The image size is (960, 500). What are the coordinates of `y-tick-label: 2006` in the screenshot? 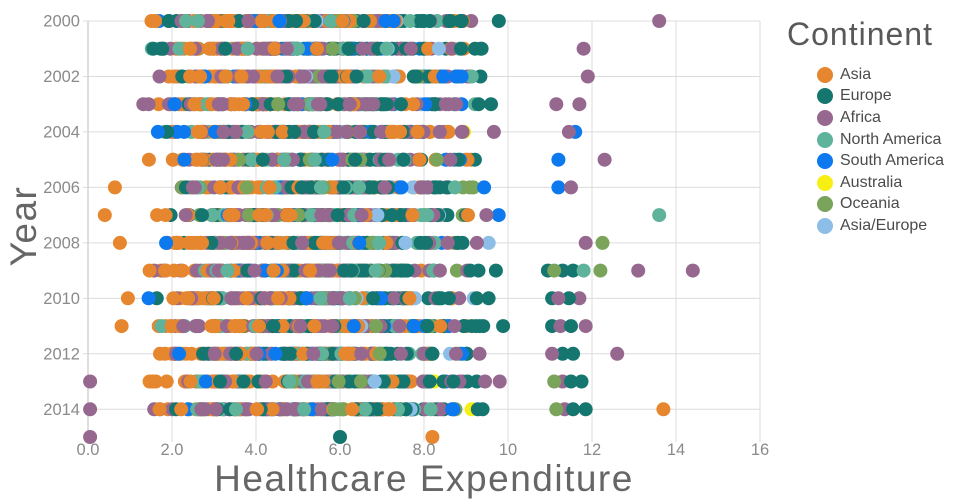 It's located at (61, 188).